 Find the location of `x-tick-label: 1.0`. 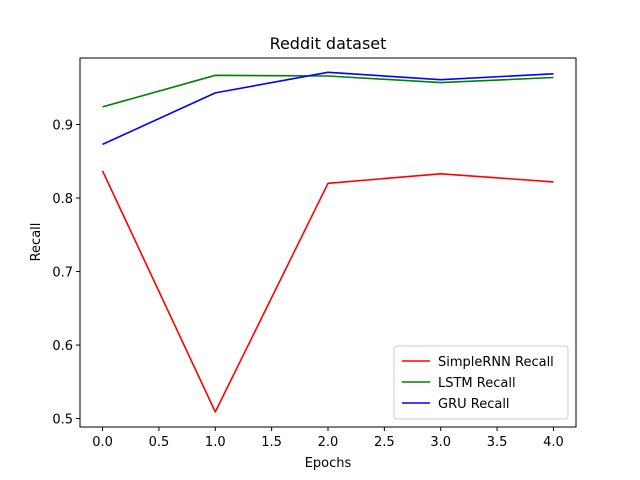

x-tick-label: 1.0 is located at coordinates (215, 442).